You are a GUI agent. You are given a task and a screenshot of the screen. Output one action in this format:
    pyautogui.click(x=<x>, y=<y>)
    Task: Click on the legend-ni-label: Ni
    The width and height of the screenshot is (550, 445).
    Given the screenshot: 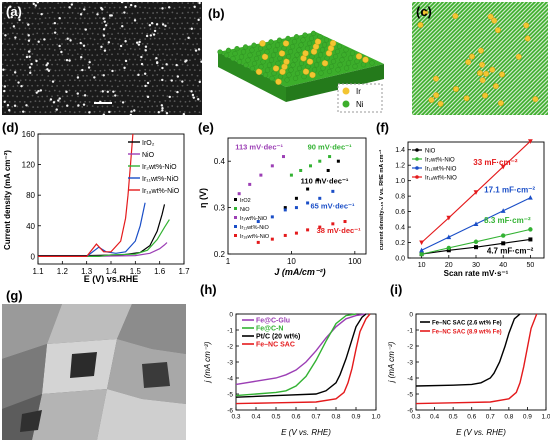 What is the action you would take?
    pyautogui.click(x=360, y=104)
    